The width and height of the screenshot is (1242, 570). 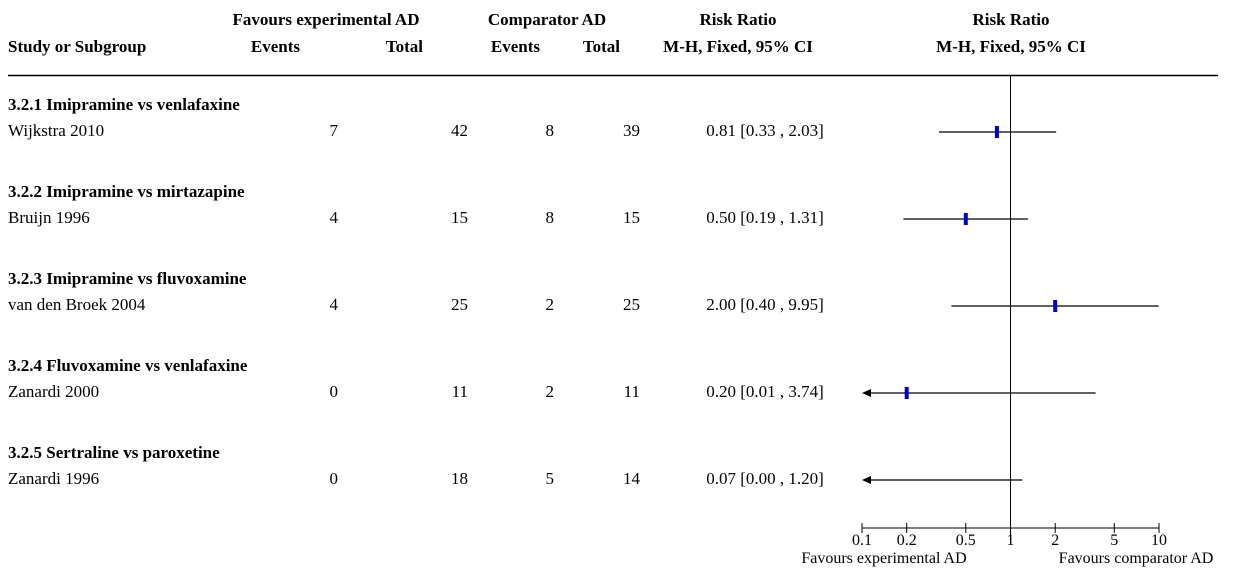 I want to click on subgroup-heading: 3.2.4 Fluvoxamine vs venlafaxine, so click(x=128, y=365).